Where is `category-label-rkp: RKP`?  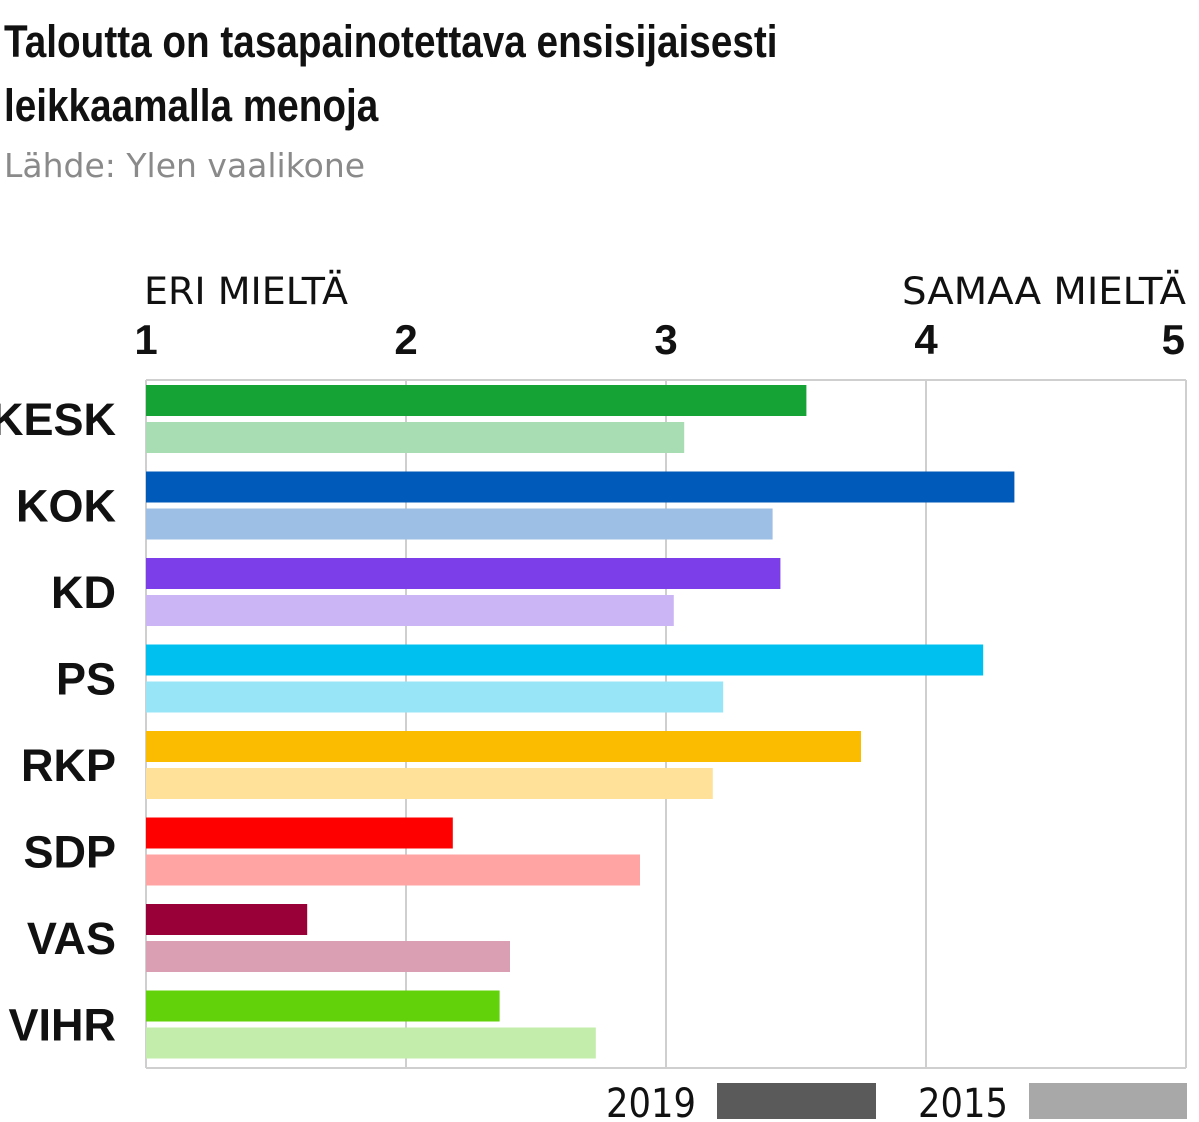
category-label-rkp: RKP is located at coordinates (68, 765).